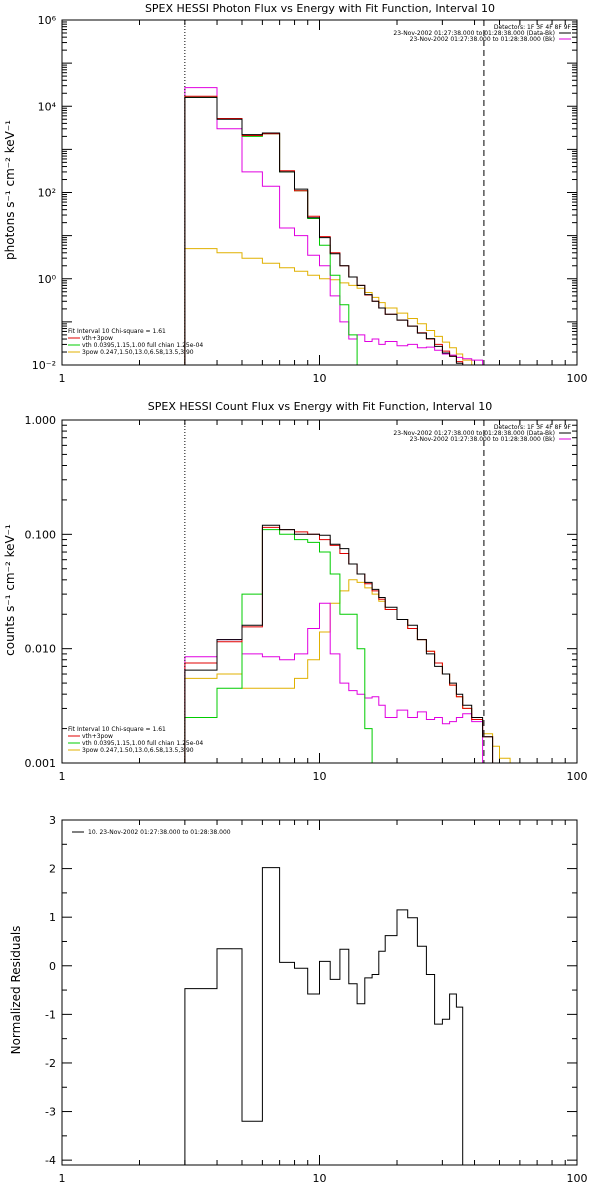  What do you see at coordinates (52, 820) in the screenshot?
I see `y-tick-label: 3` at bounding box center [52, 820].